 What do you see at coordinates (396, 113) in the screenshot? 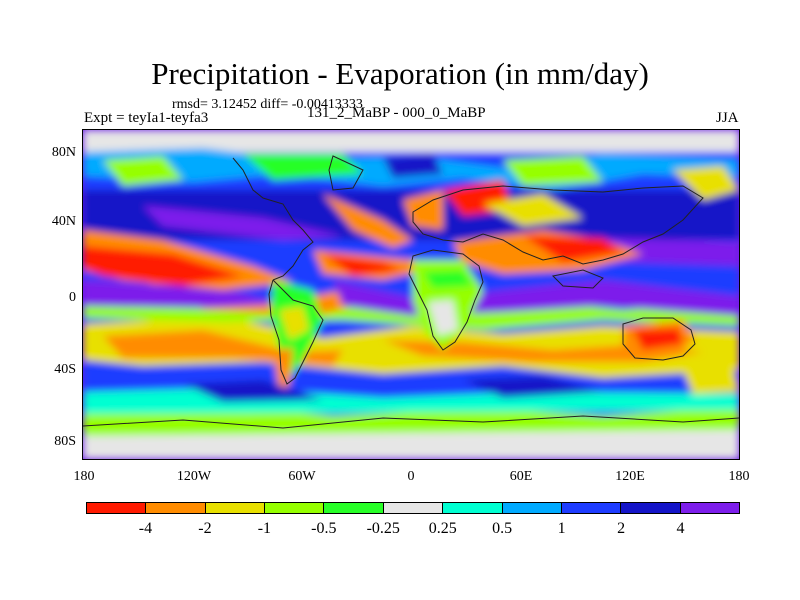
I see `experiment-ids: 131_2_MaBP - 000_0_MaBP` at bounding box center [396, 113].